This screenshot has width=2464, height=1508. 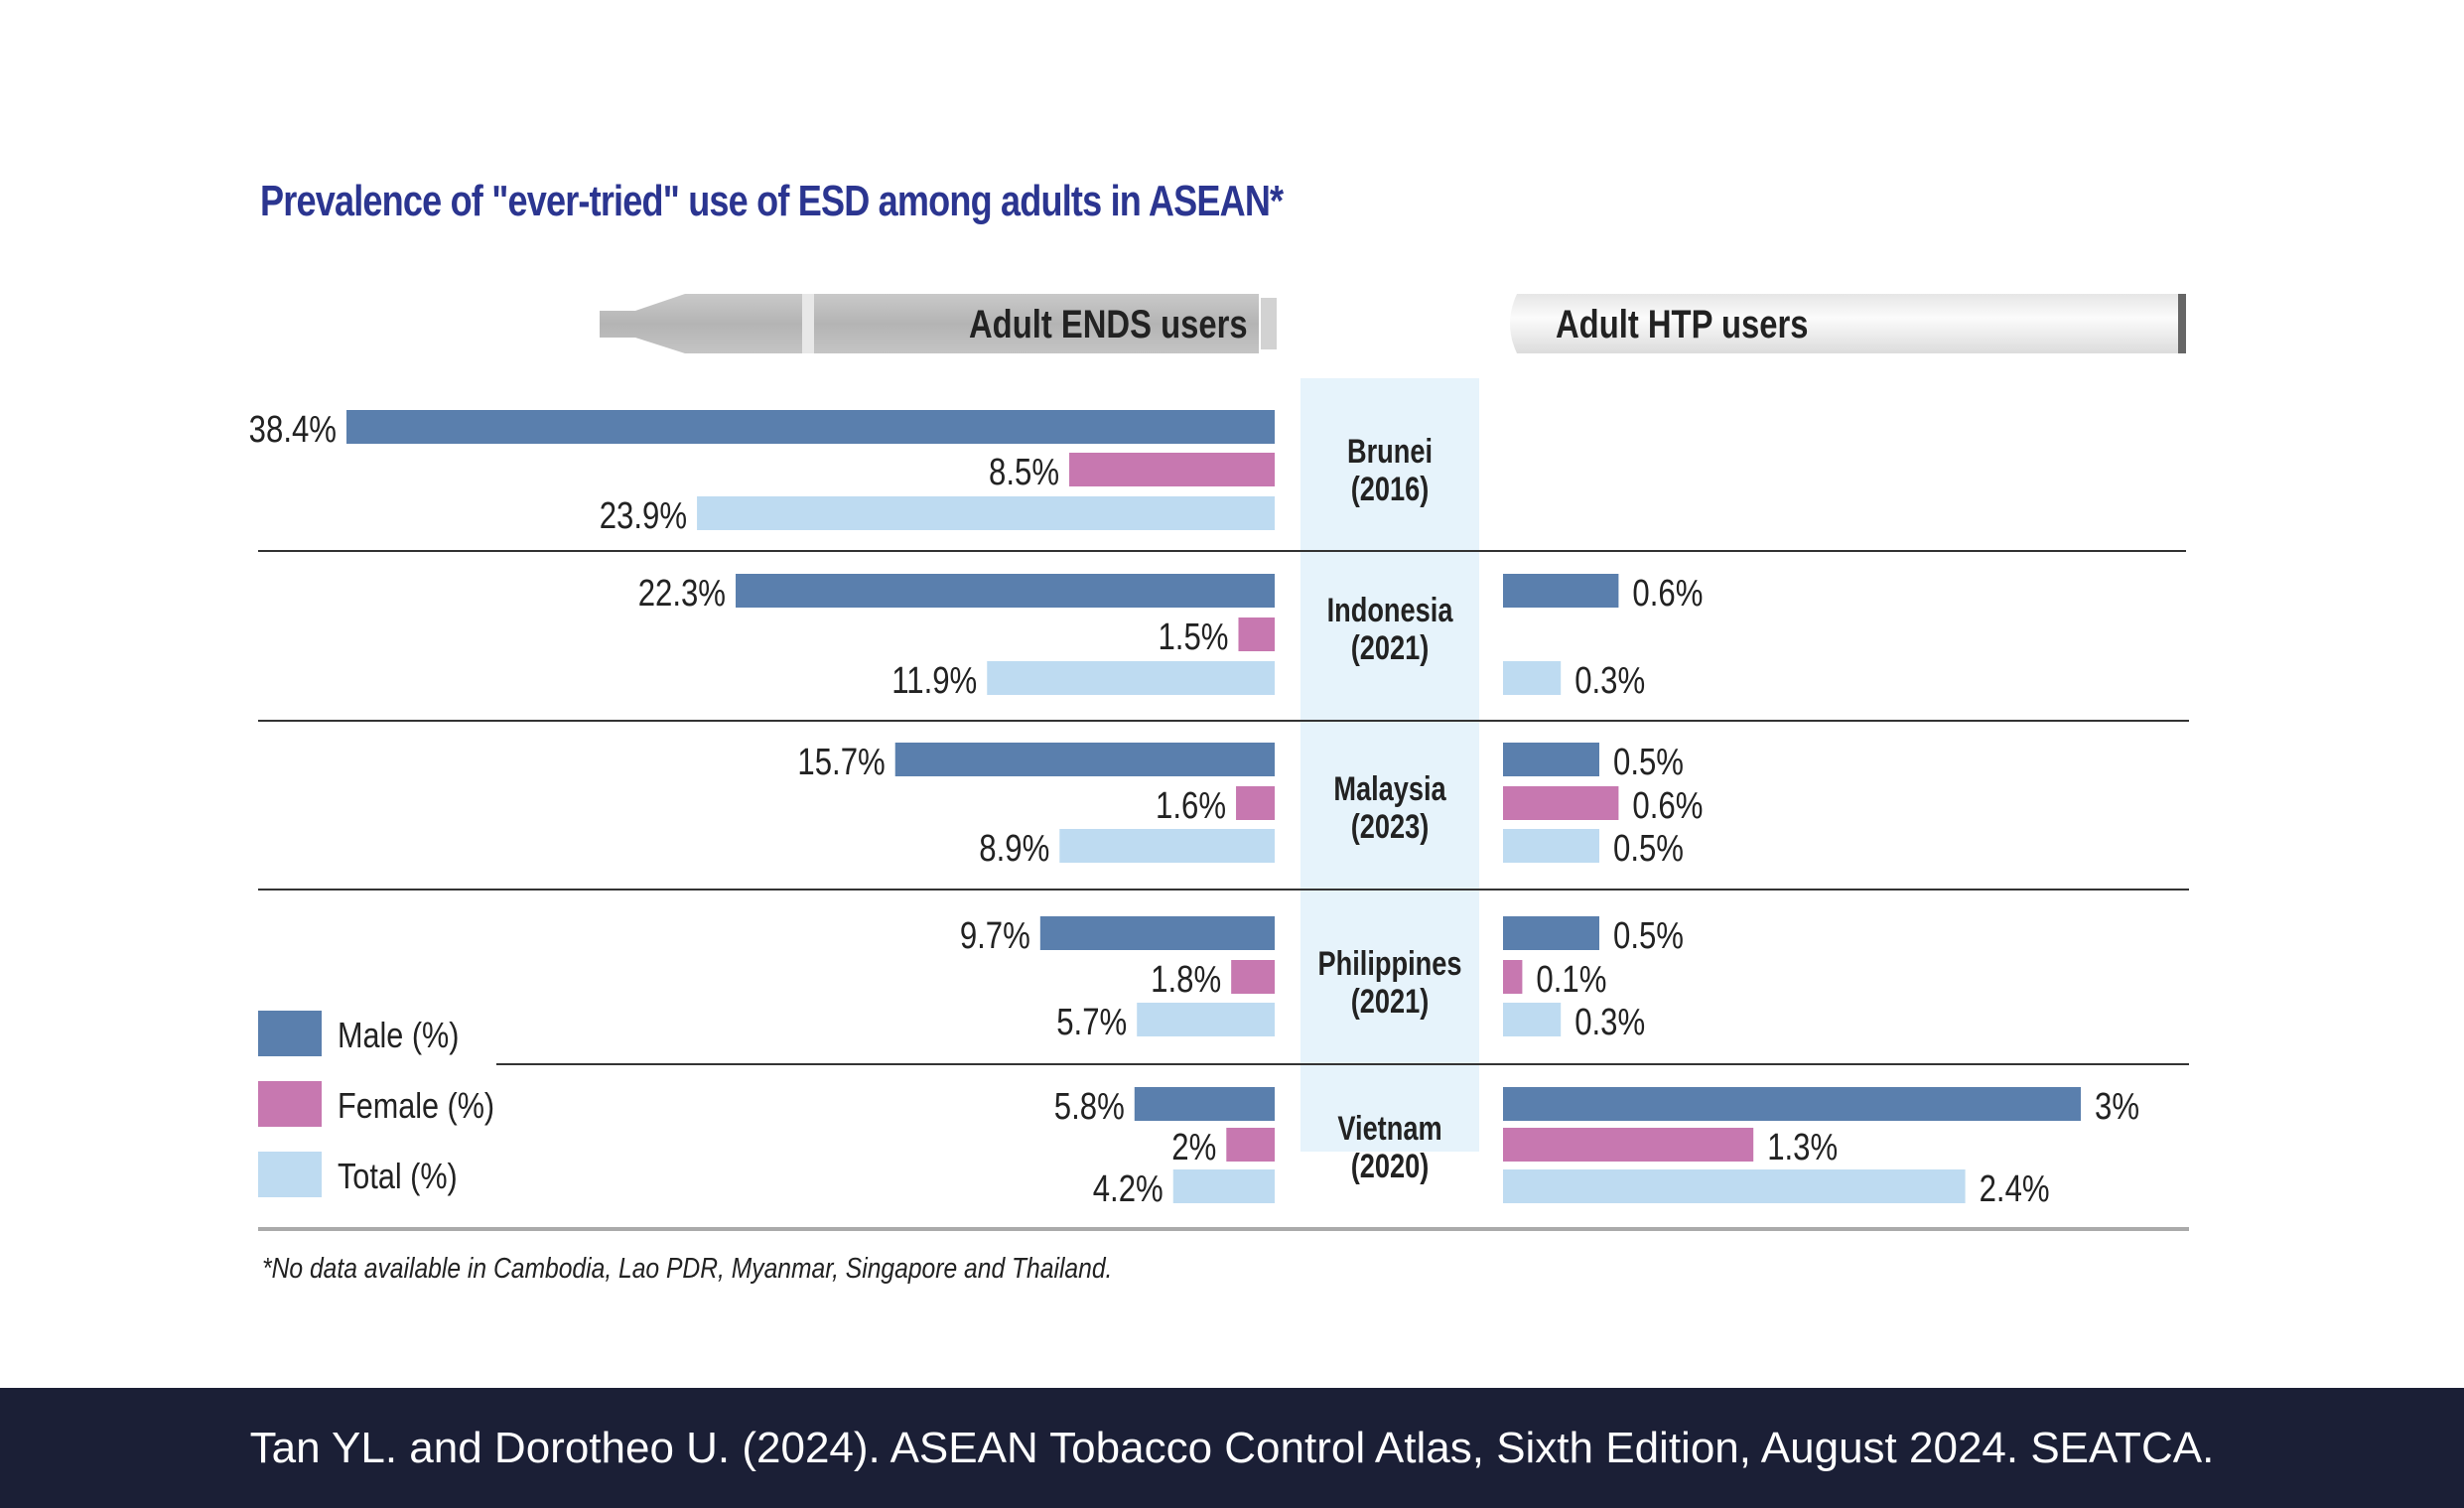 What do you see at coordinates (2015, 1189) in the screenshot?
I see `htp-label-vietnam-total: 2.4%` at bounding box center [2015, 1189].